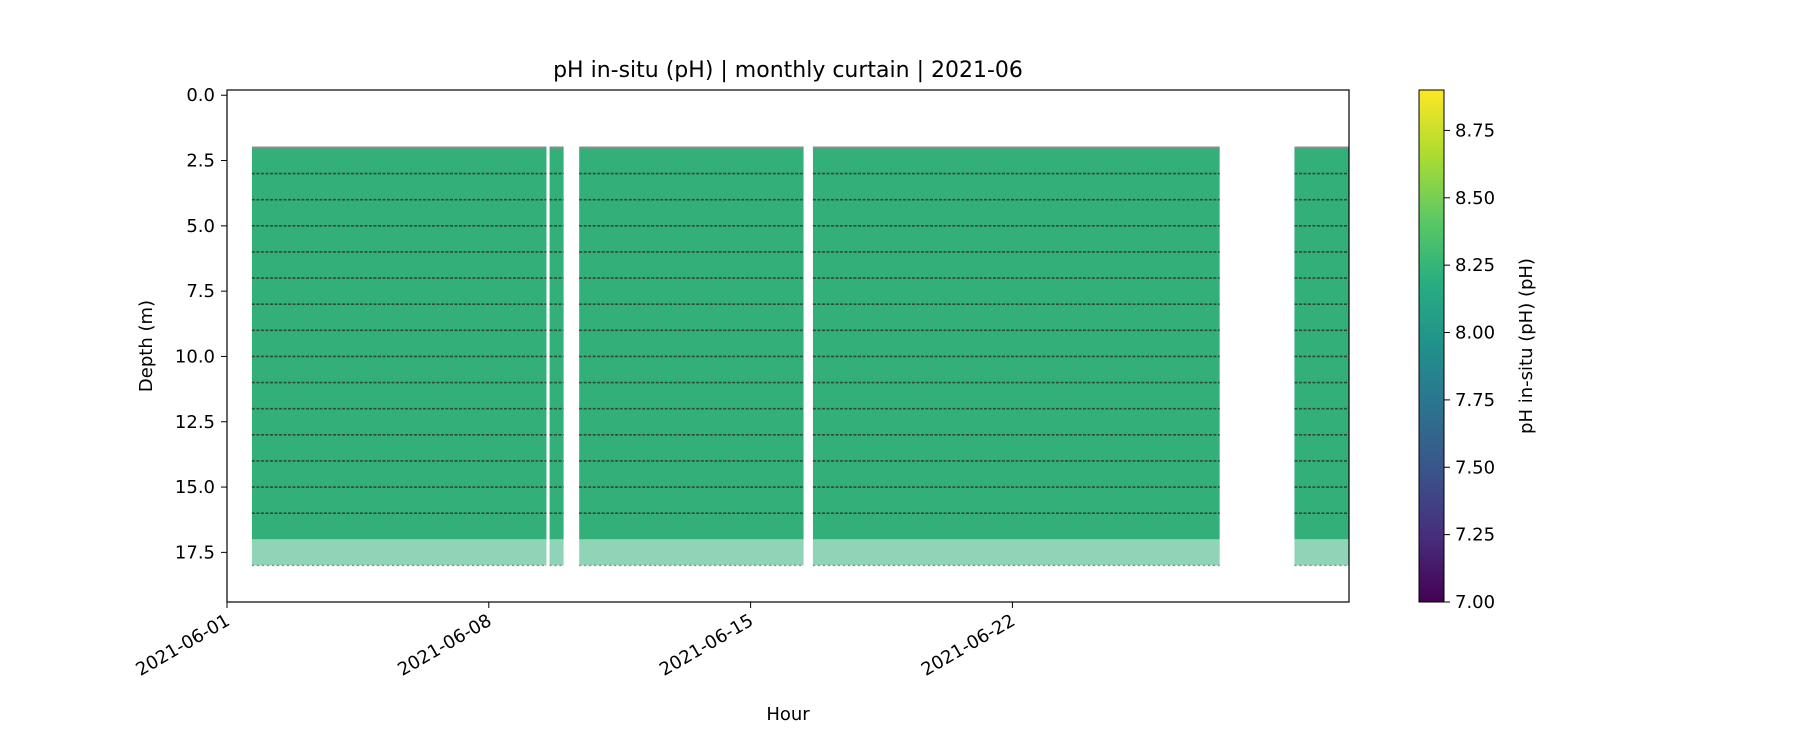 This screenshot has width=1800, height=750. I want to click on x-tick-label: 2021-06-01, so click(182, 645).